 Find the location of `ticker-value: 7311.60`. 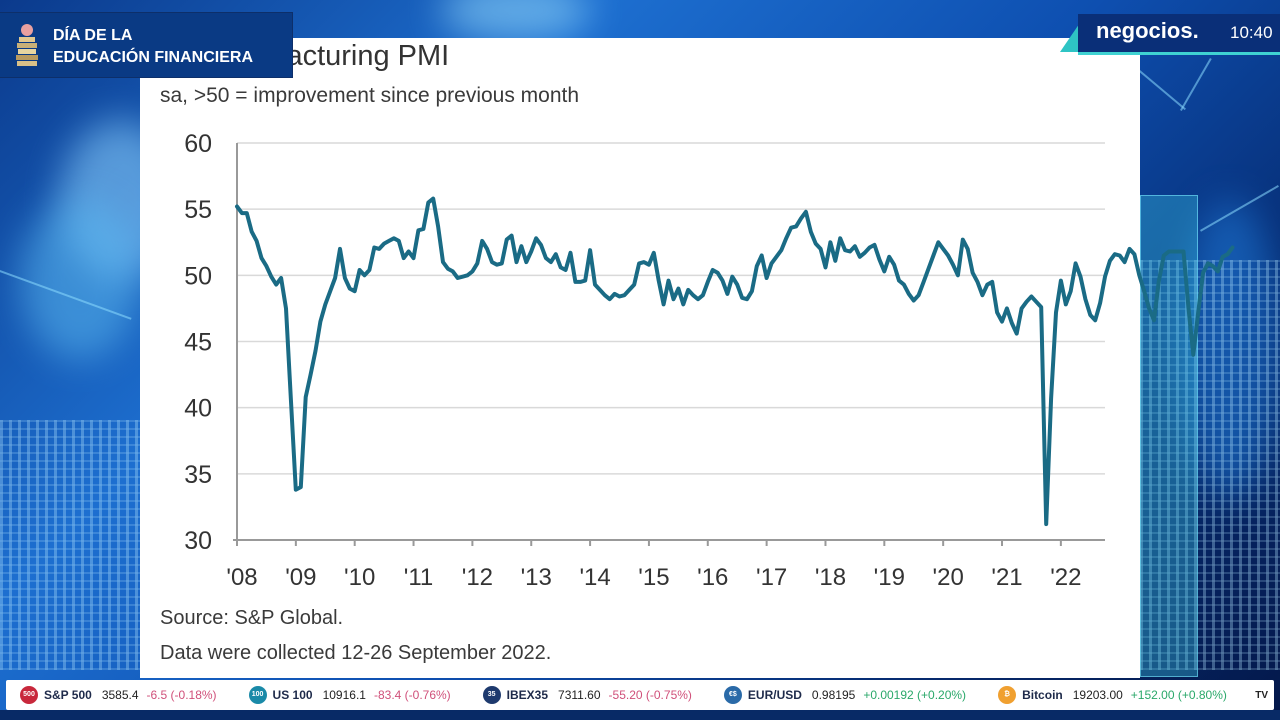

ticker-value: 7311.60 is located at coordinates (579, 695).